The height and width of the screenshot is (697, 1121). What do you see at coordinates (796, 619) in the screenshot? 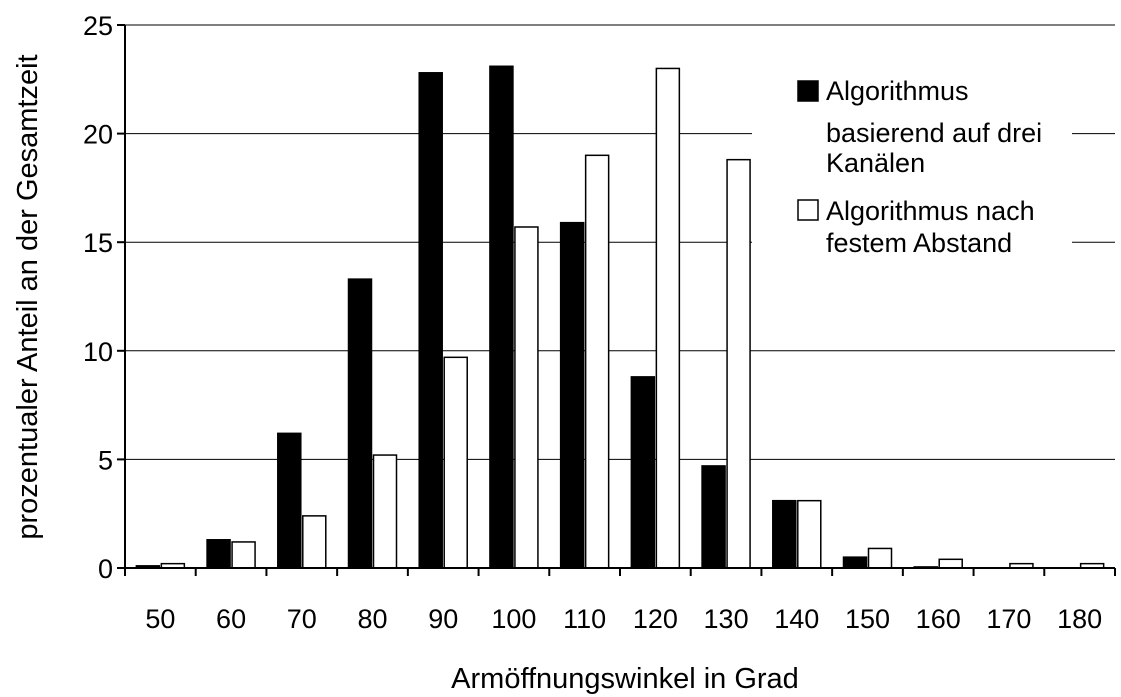
I see `x-tick-label: 140` at bounding box center [796, 619].